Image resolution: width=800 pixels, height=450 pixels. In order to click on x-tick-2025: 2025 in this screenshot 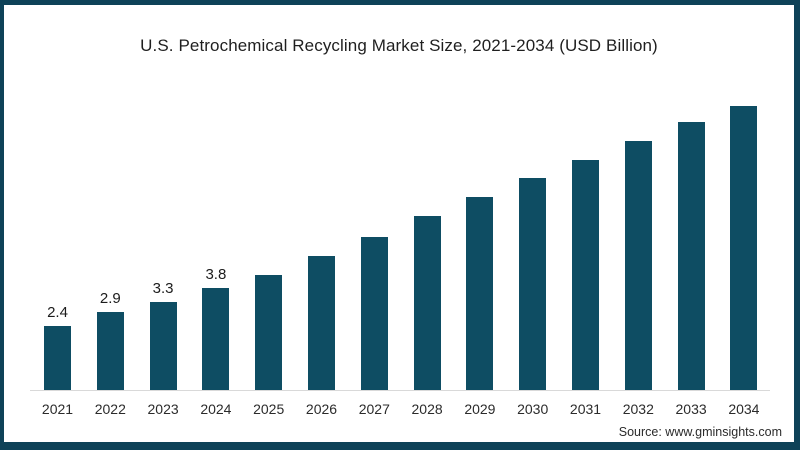, I will do `click(269, 409)`.